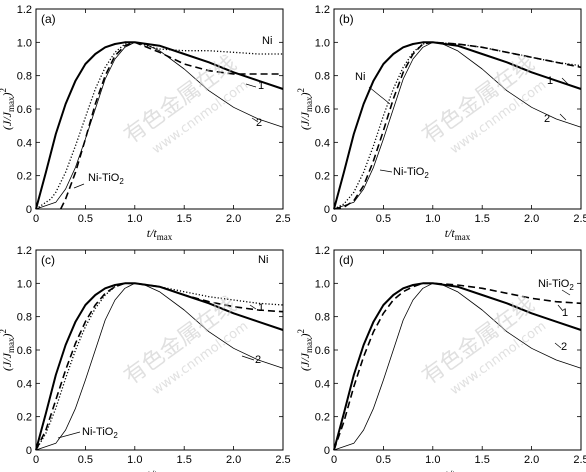 Image resolution: width=586 pixels, height=472 pixels. Describe the element at coordinates (346, 260) in the screenshot. I see `panel-label: (d)` at that location.